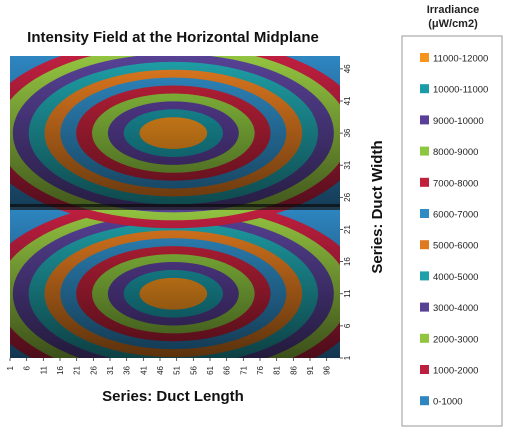  I want to click on legend-label: 0-1000, so click(448, 402).